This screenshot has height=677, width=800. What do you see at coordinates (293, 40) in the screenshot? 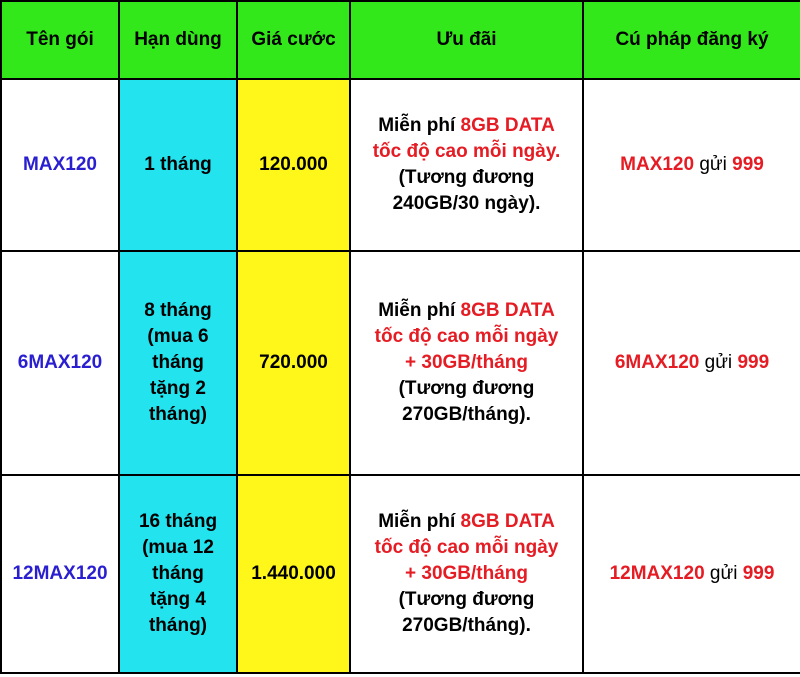
I see `header-price: Giá cước` at bounding box center [293, 40].